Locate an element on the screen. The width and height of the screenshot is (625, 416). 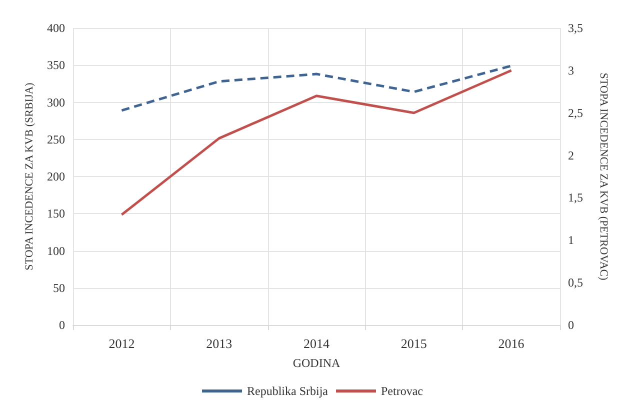
x-tick-label: 2012 is located at coordinates (121, 343).